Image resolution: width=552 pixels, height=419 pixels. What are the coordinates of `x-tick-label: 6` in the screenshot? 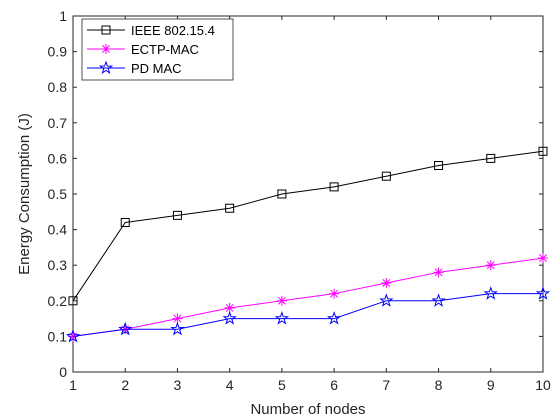 It's located at (334, 385).